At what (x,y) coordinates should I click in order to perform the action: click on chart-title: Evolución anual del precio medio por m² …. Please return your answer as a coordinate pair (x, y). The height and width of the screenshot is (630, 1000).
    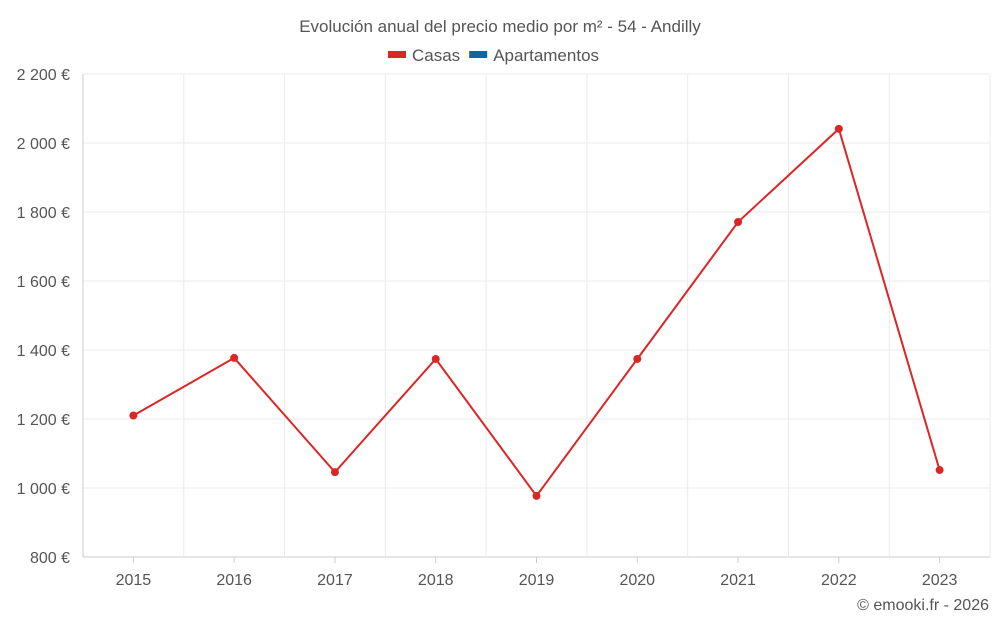
    Looking at the image, I should click on (500, 26).